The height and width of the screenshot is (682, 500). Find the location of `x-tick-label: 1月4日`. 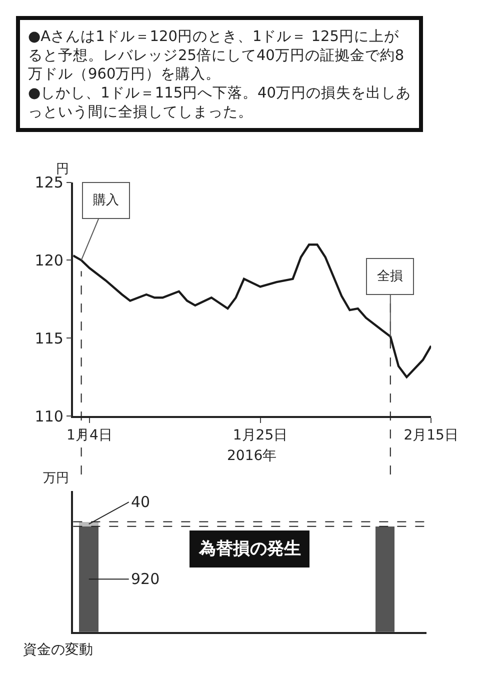

x-tick-label: 1月4日 is located at coordinates (89, 436).